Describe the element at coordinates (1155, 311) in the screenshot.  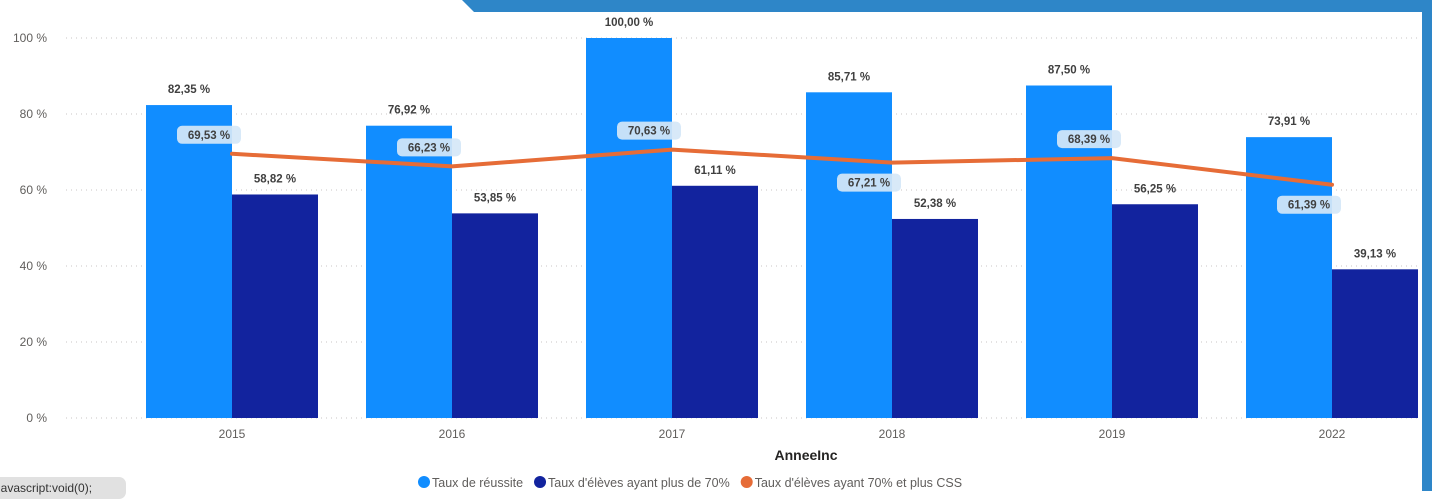
I see `bar-taux-plus-70-2019` at that location.